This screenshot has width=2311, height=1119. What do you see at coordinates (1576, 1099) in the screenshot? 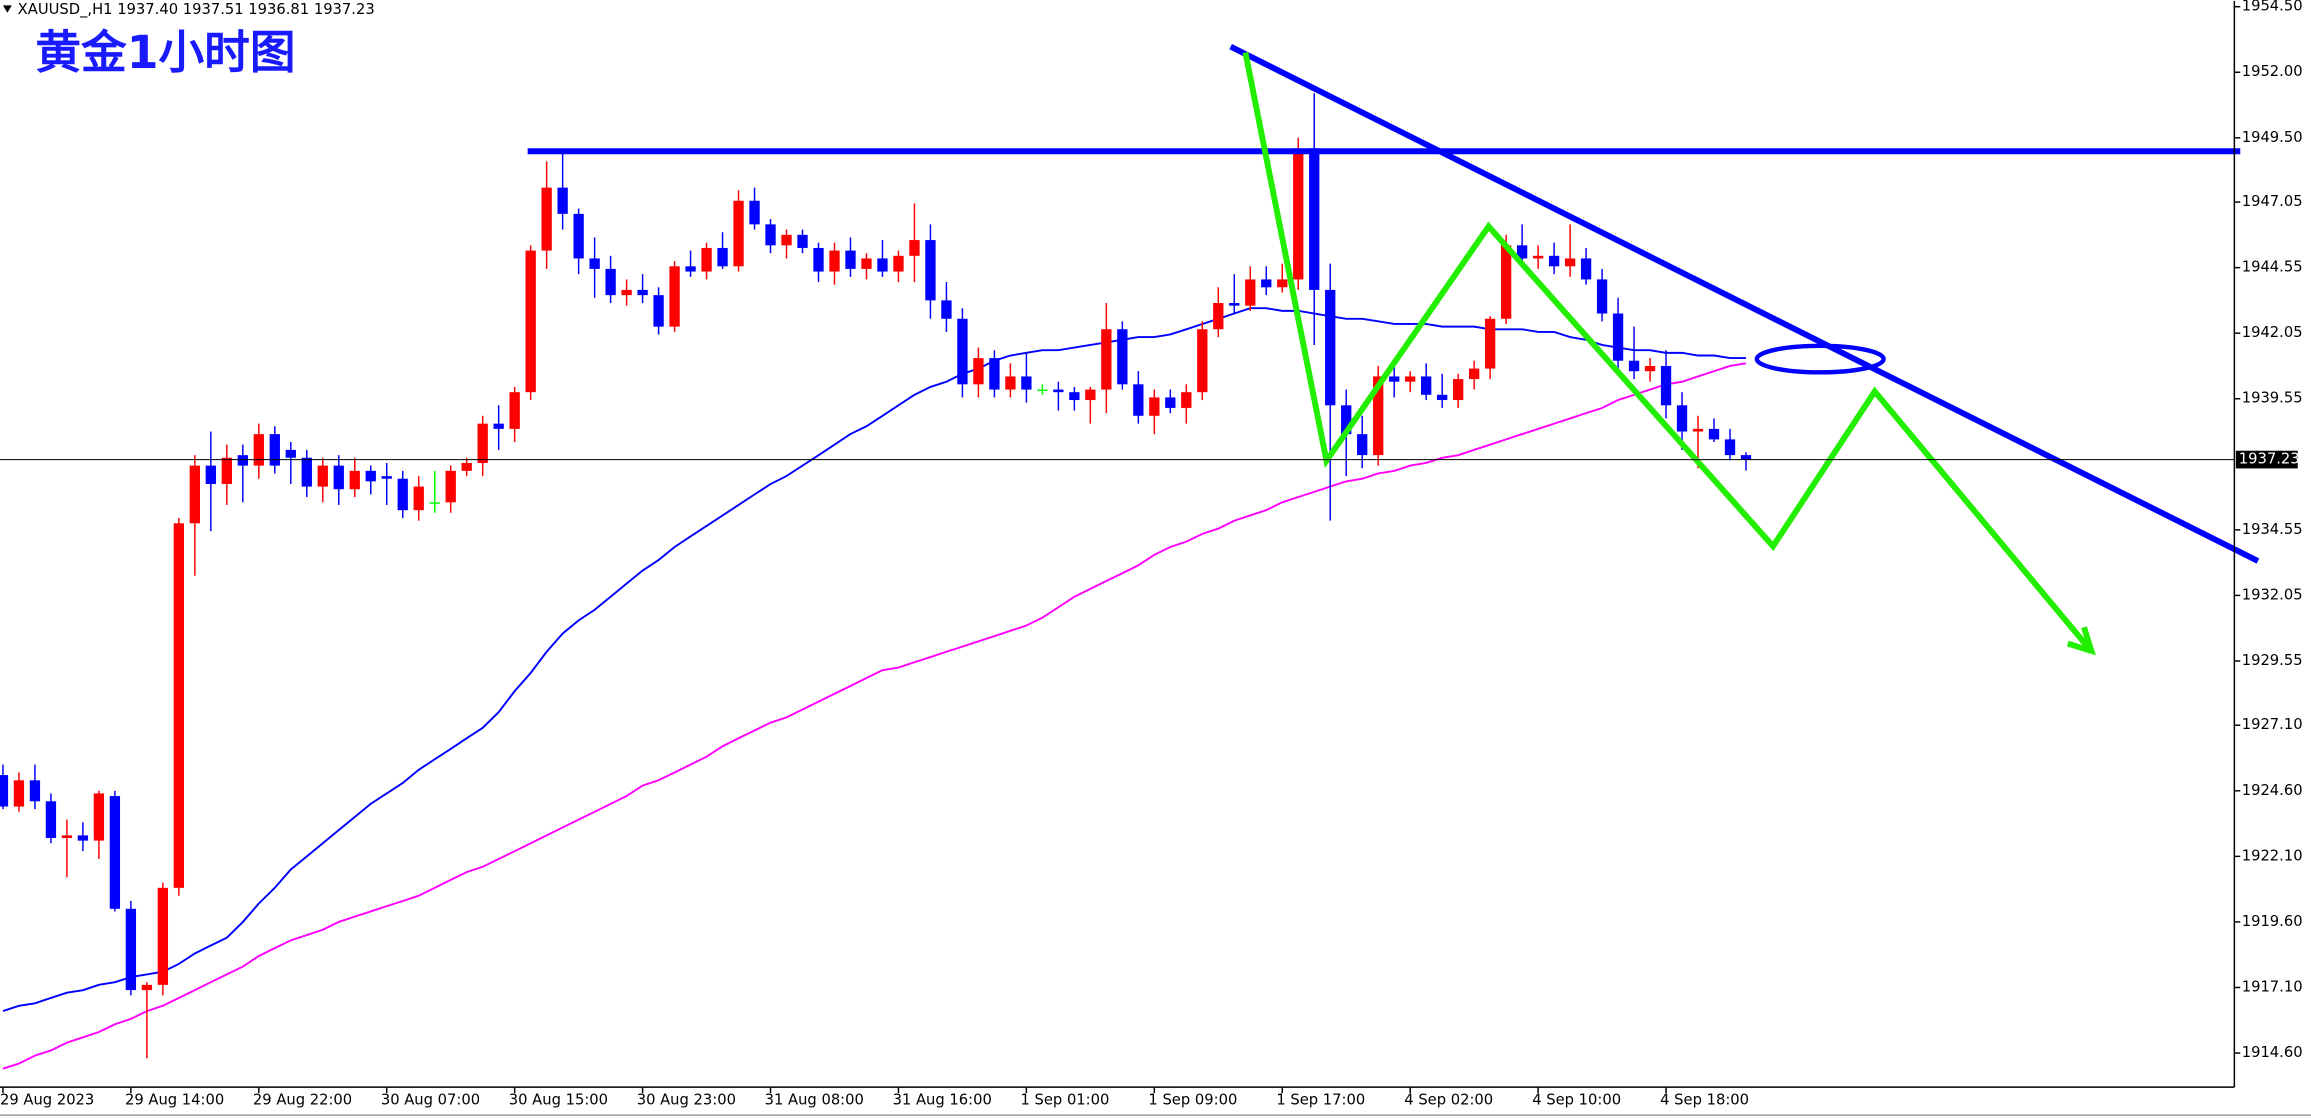
I see `x-tick-label: 4 Sep 10:00` at bounding box center [1576, 1099].